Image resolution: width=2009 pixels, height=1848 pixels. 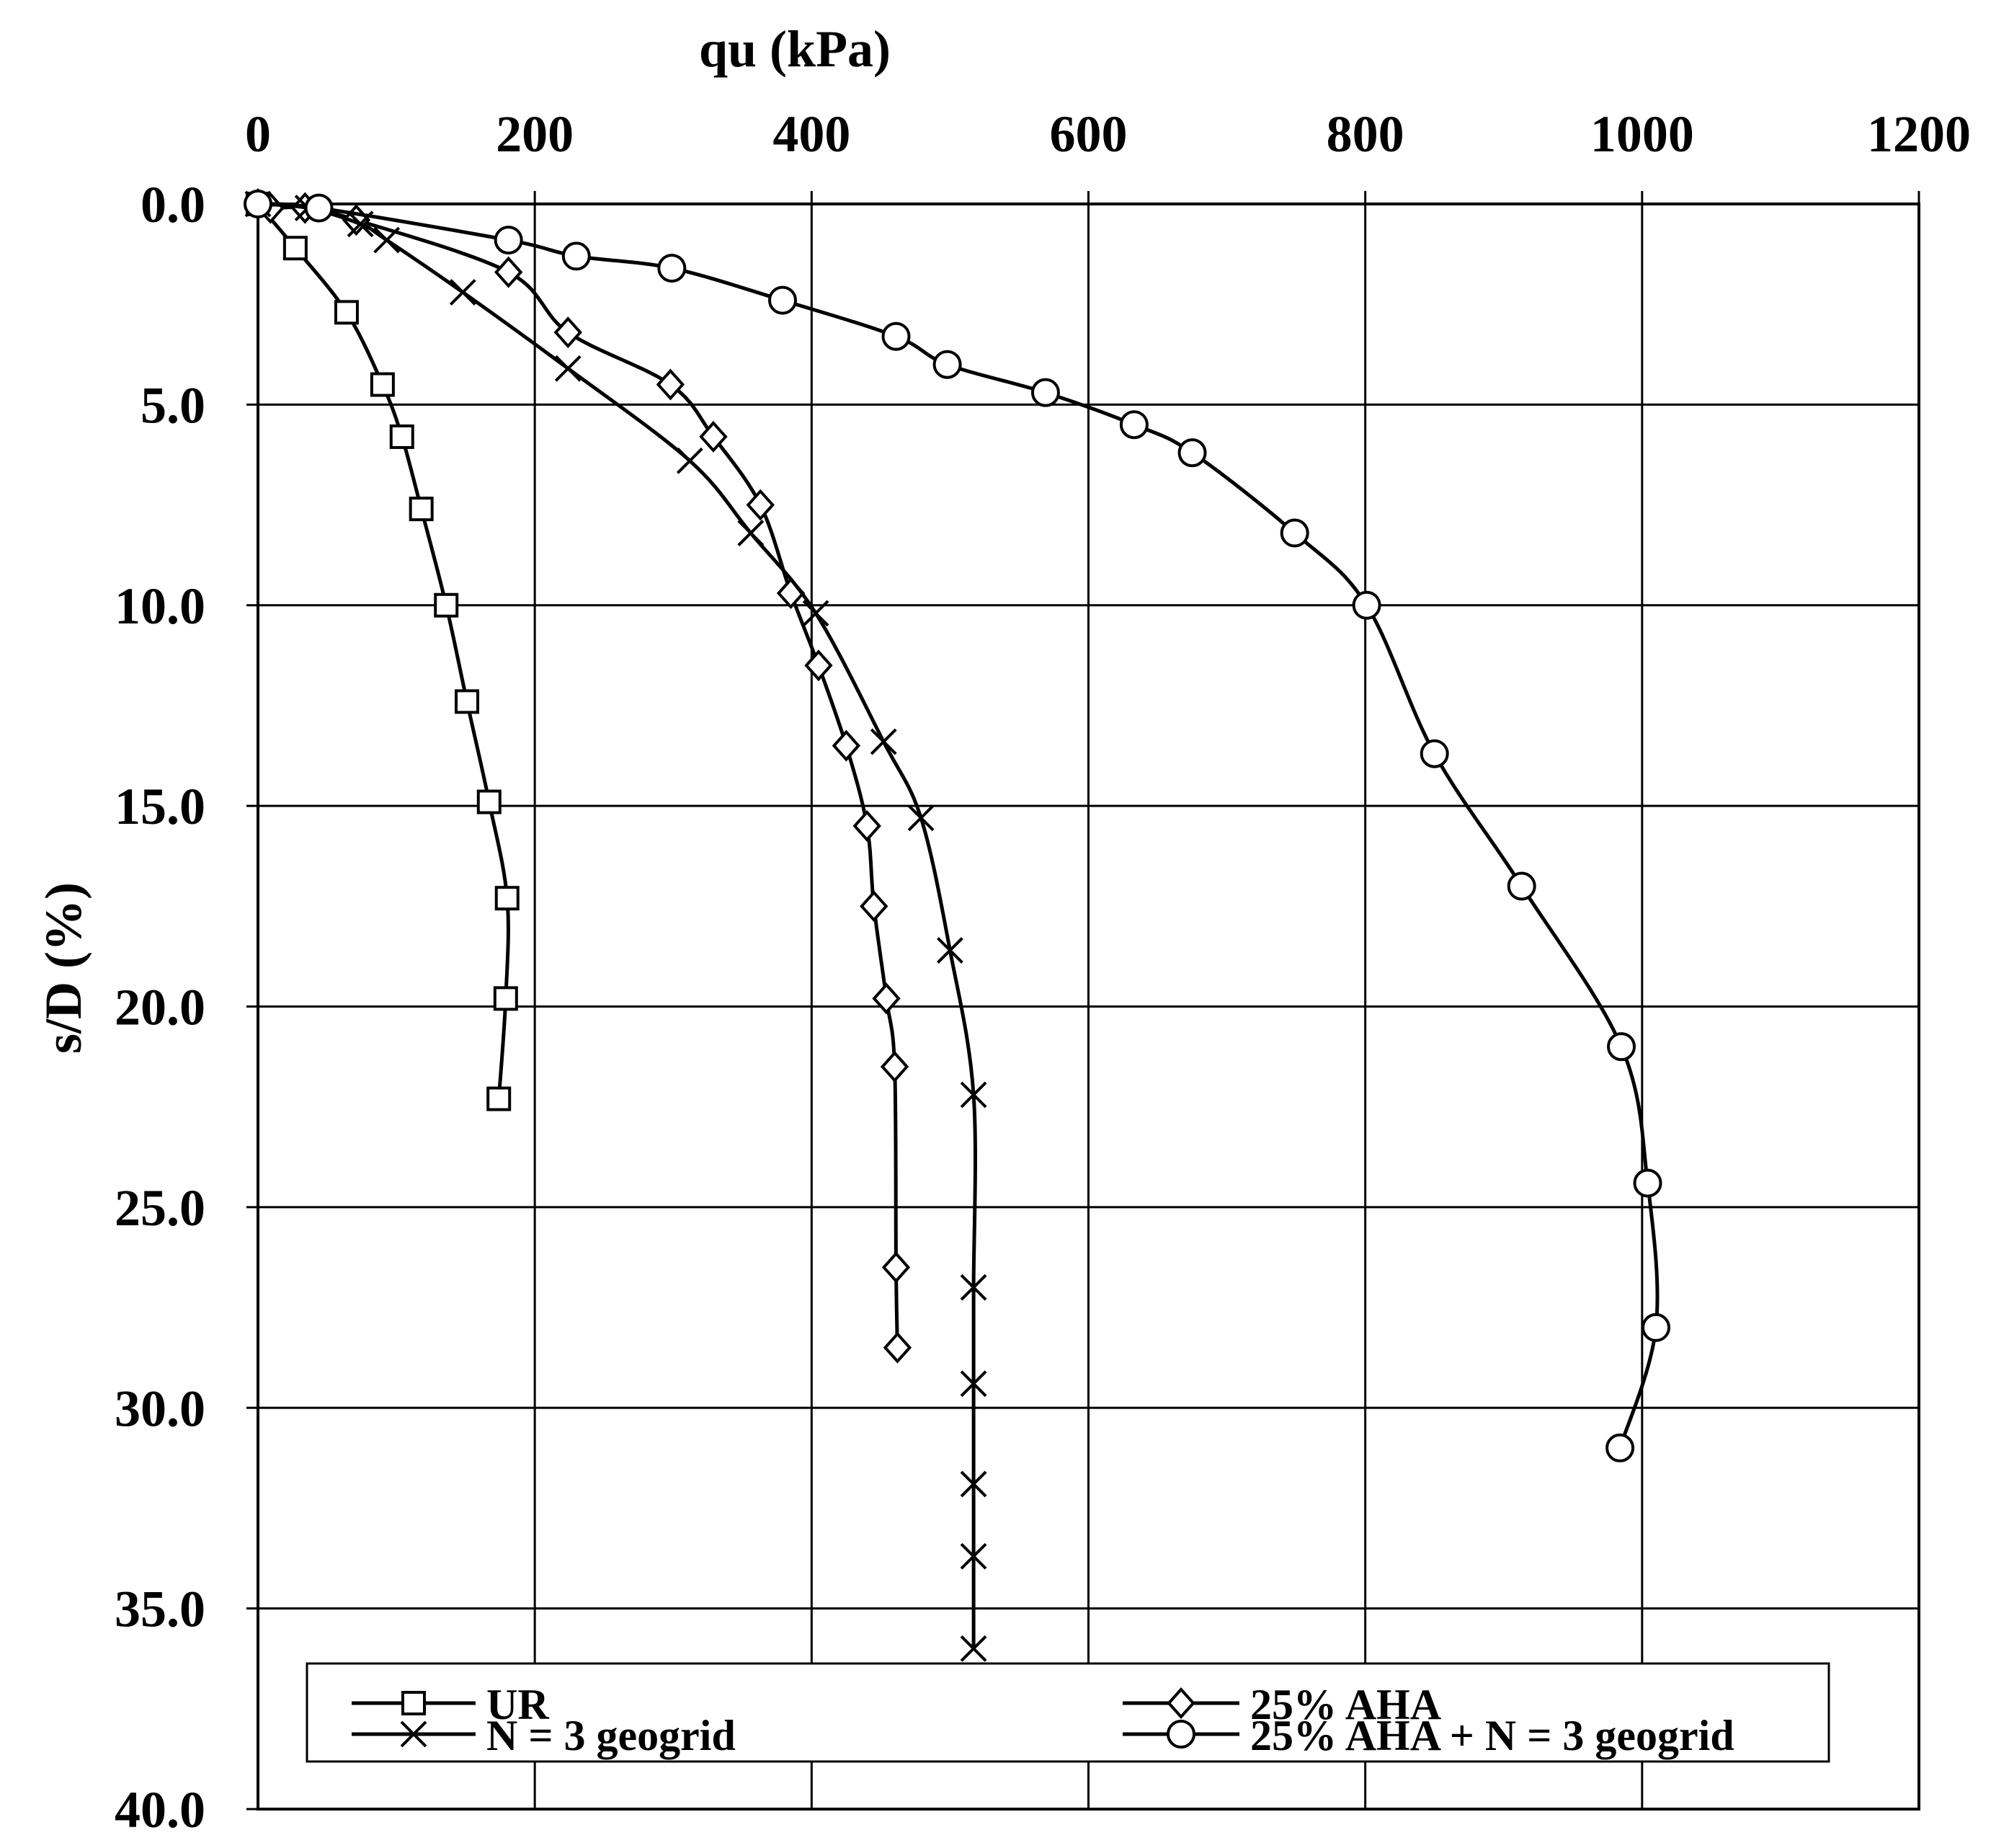 I want to click on y-tick-label: 30.0, so click(x=160, y=1408).